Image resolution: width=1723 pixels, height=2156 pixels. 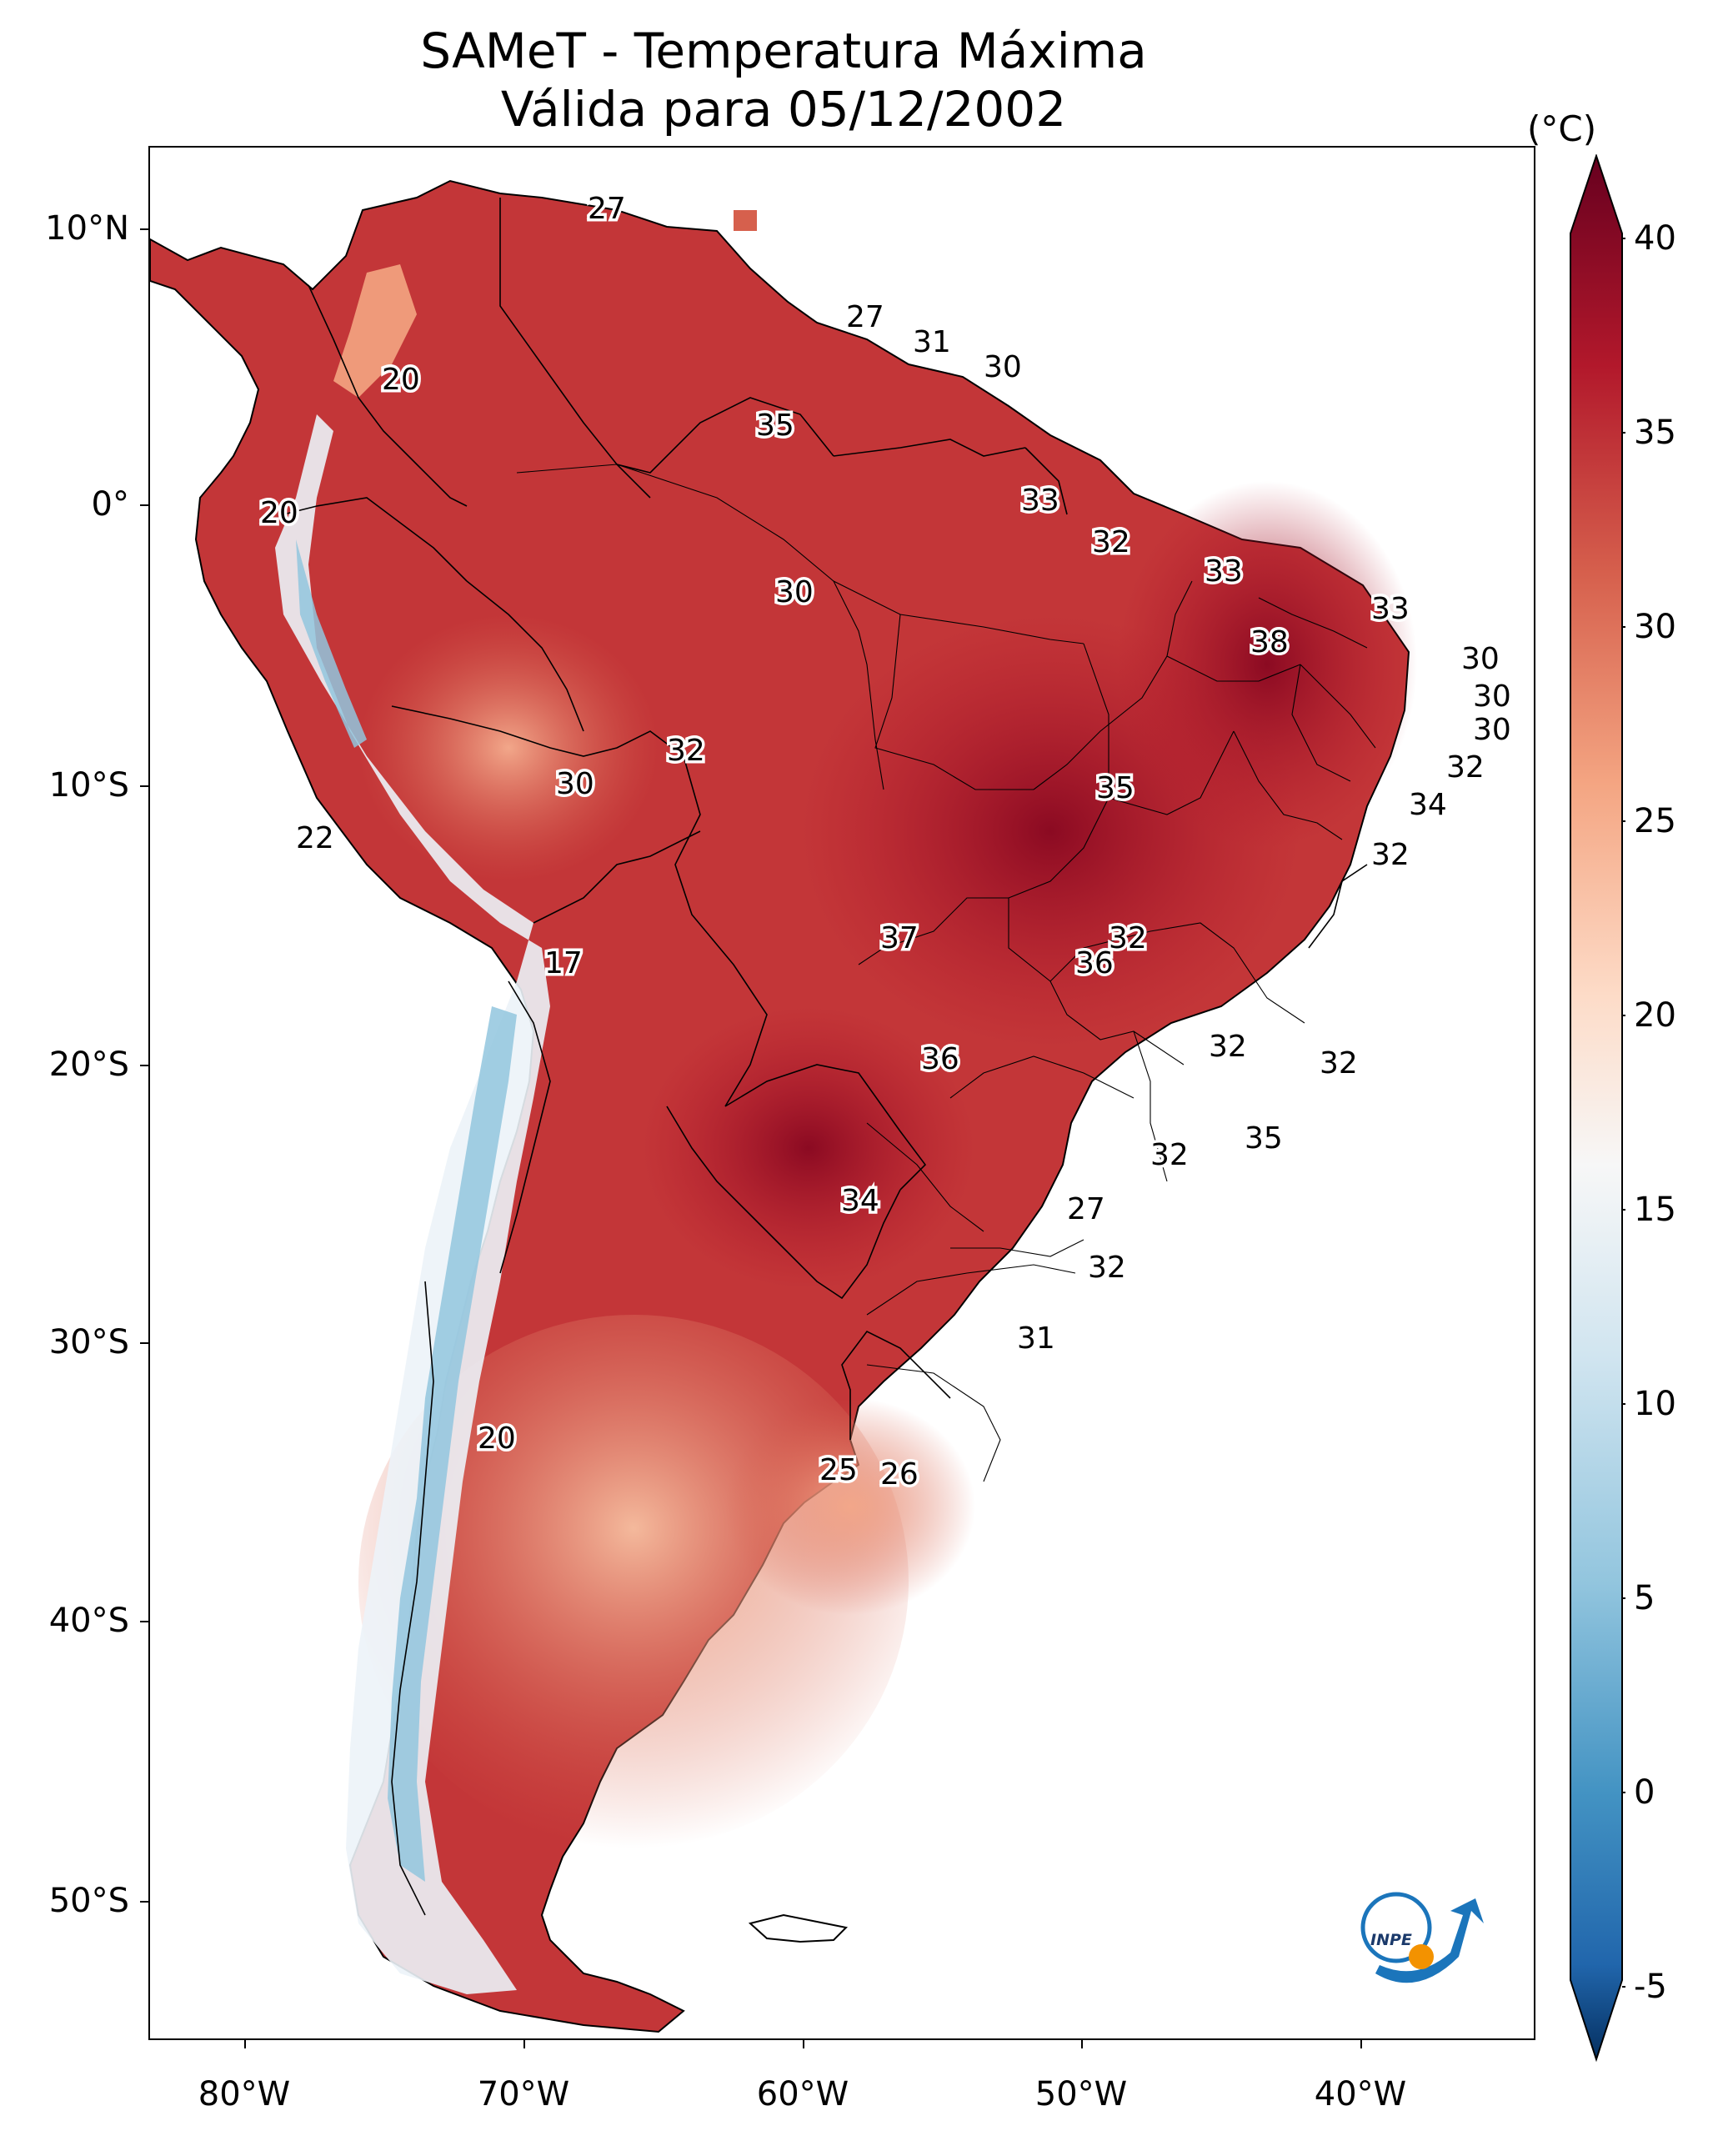 What do you see at coordinates (1655, 1210) in the screenshot?
I see `colorbar-tick-label: 15` at bounding box center [1655, 1210].